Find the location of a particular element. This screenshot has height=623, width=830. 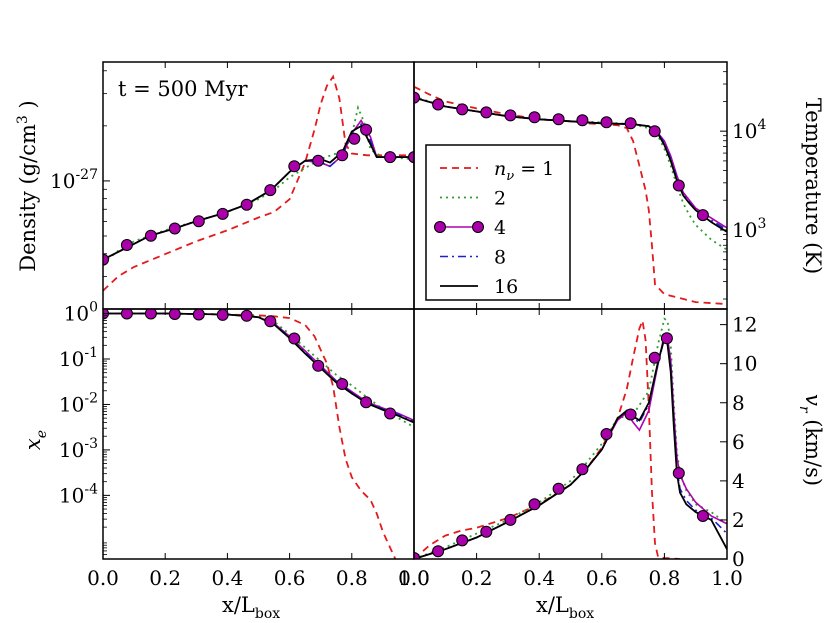

y-tick-label: 10⁻⁴ is located at coordinates (78, 494).